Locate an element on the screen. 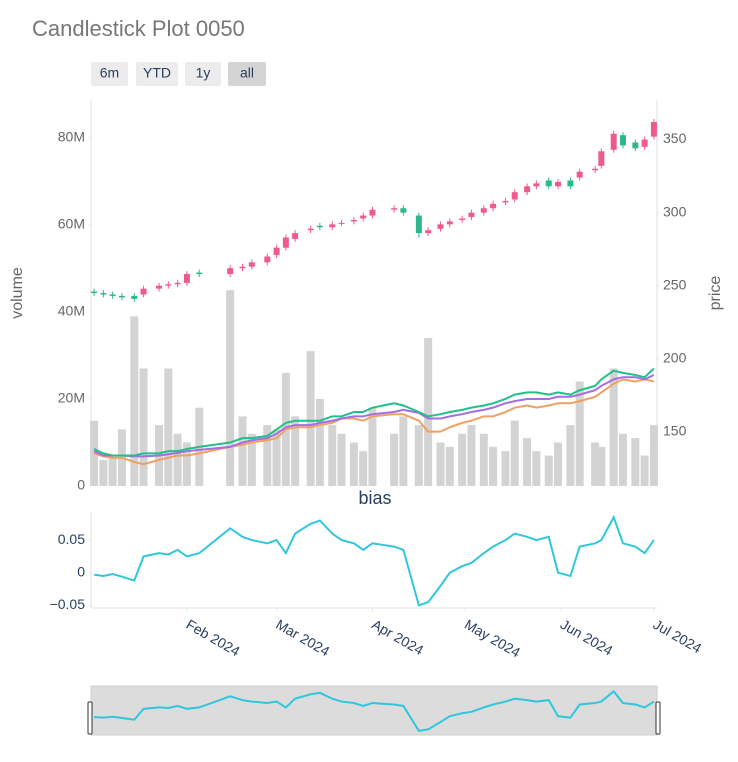 The width and height of the screenshot is (738, 762). y-tick-label: 40M is located at coordinates (71, 311).